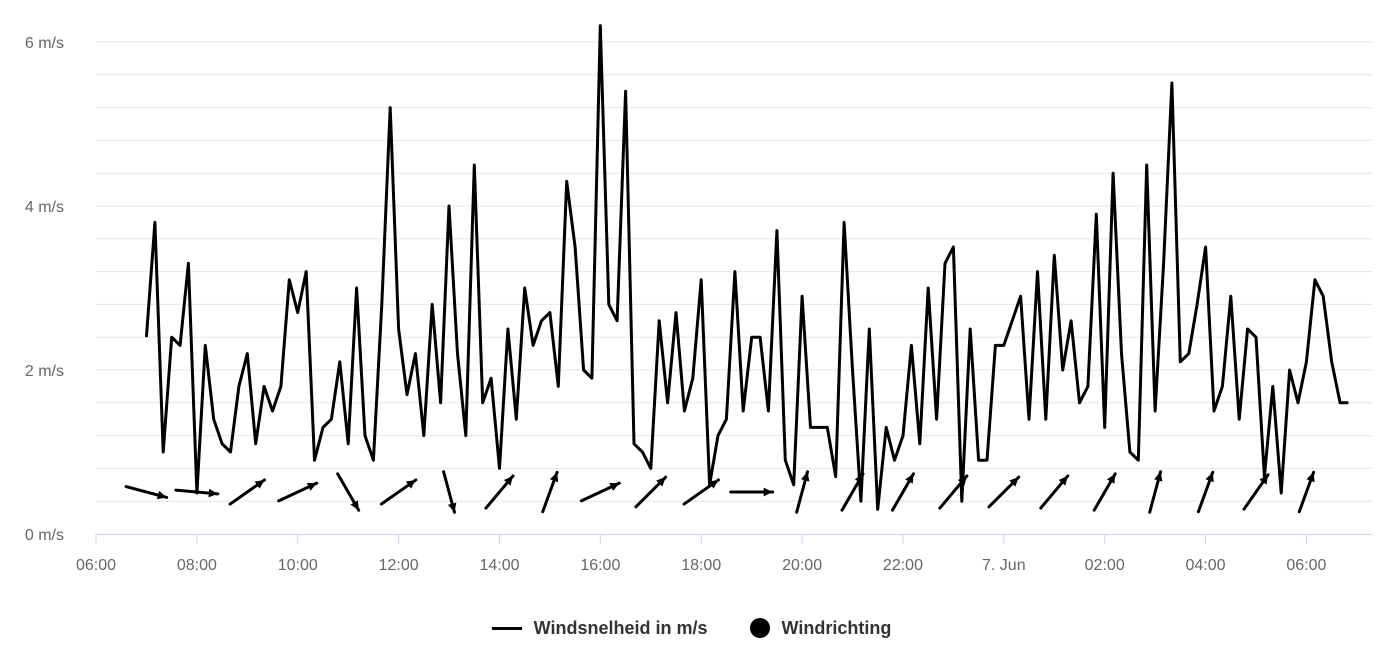 The width and height of the screenshot is (1383, 648). Describe the element at coordinates (44, 289) in the screenshot. I see `y-axis-labels: 0 m/s 2 m/s 4 m/s 6 m/s` at that location.